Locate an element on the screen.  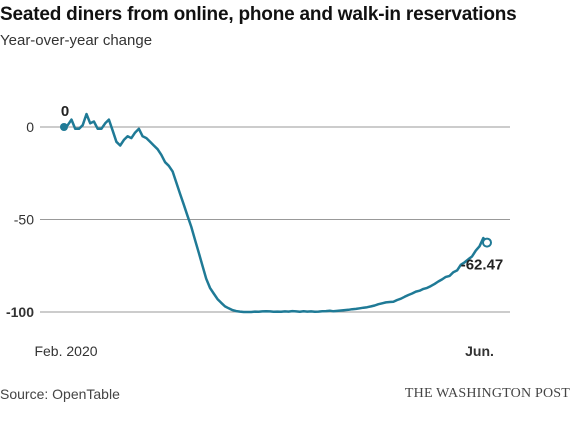
x-tick-label: Jun. is located at coordinates (479, 351).